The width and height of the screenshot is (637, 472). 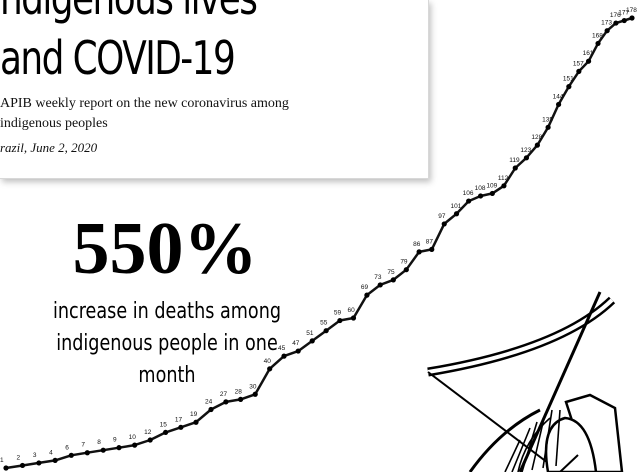 What do you see at coordinates (631, 10) in the screenshot?
I see `data-label: 178` at bounding box center [631, 10].